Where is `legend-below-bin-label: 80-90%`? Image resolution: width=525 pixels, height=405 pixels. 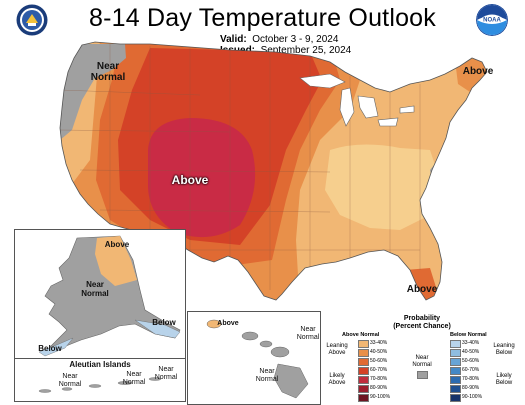 legend-below-bin-label: 80-90% is located at coordinates (471, 387).